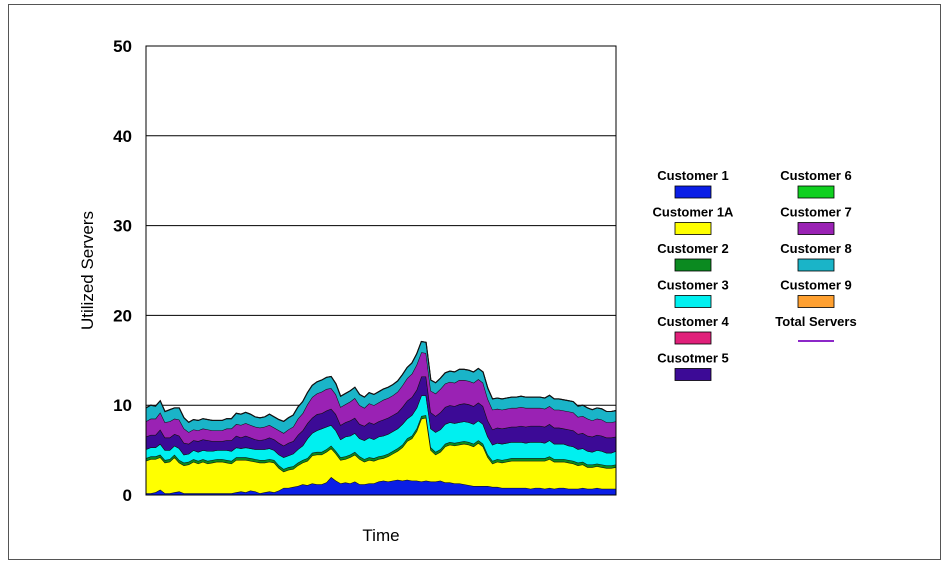 The width and height of the screenshot is (949, 567). What do you see at coordinates (815, 321) in the screenshot?
I see `legend-label-total-servers: Total Servers` at bounding box center [815, 321].